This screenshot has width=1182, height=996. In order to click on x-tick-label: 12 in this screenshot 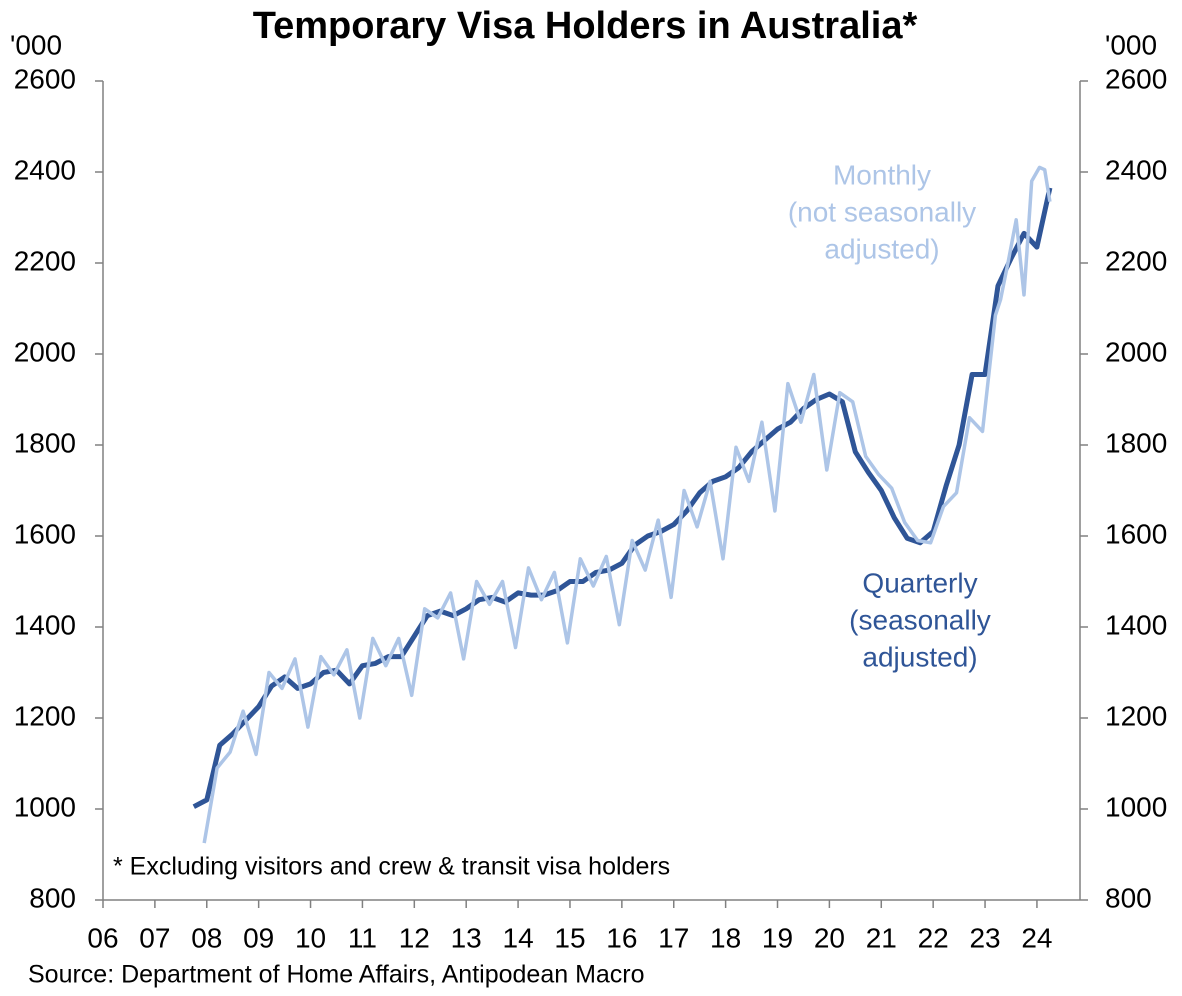, I will do `click(414, 937)`.